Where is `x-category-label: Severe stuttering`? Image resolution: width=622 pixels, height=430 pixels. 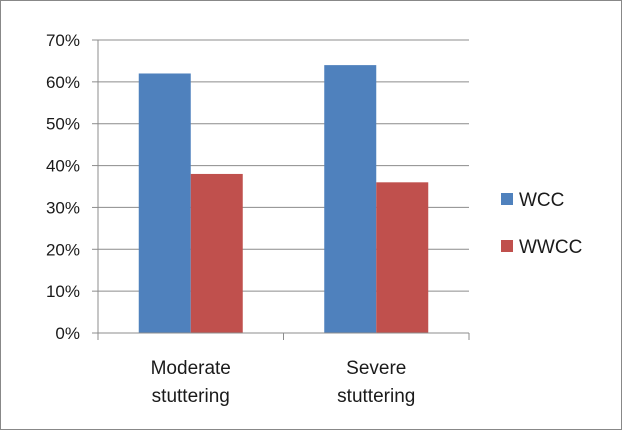
x-category-label: Severe stuttering is located at coordinates (376, 382).